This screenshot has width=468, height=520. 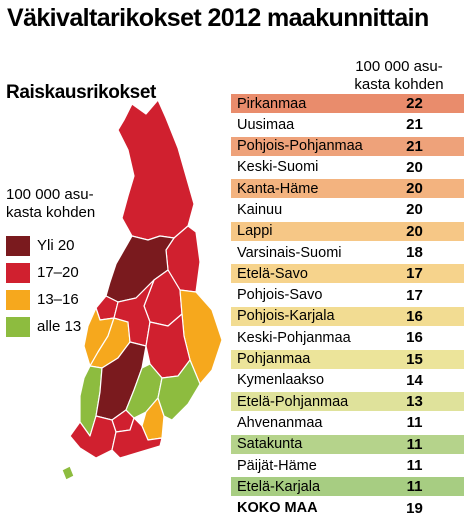 I want to click on legend: Yli 20 17–20 13–16 alle 13, so click(x=43, y=286).